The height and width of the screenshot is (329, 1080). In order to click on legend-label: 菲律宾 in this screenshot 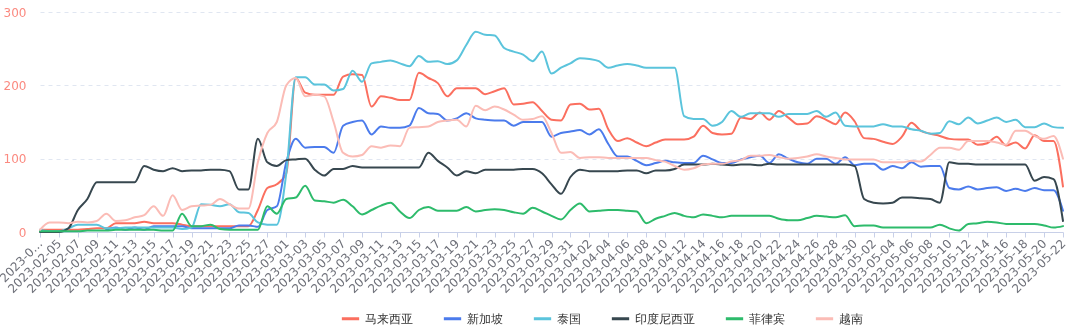, I will do `click(767, 318)`.